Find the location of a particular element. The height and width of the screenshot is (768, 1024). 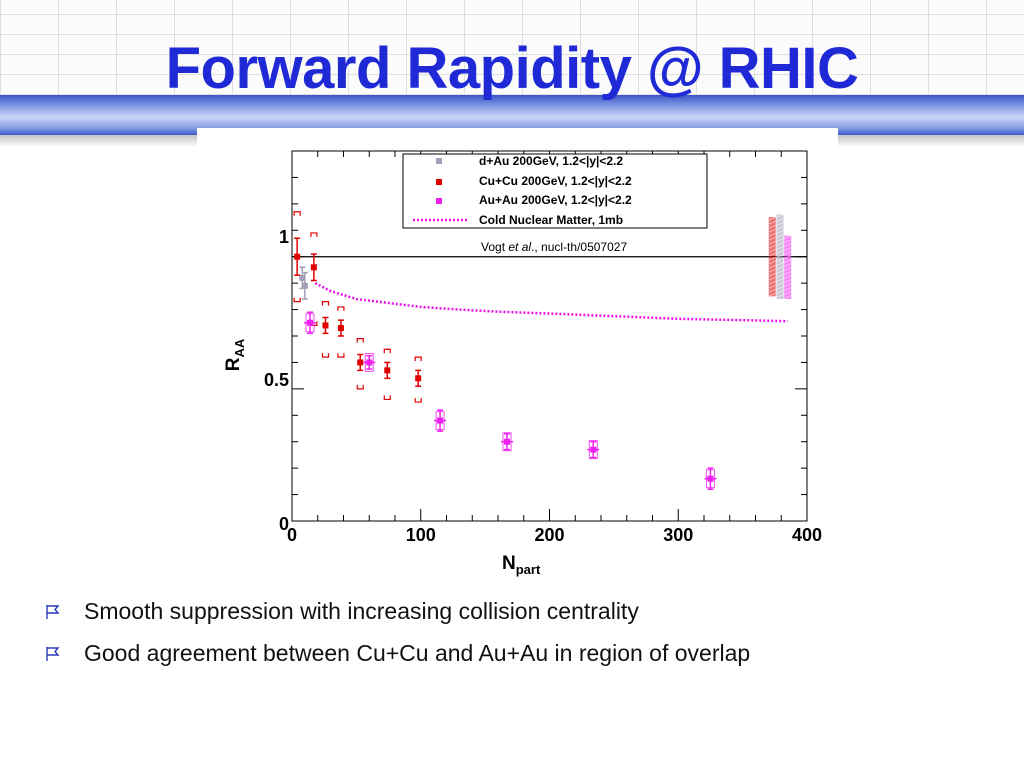

y-tick-label: 0.5 is located at coordinates (276, 380).